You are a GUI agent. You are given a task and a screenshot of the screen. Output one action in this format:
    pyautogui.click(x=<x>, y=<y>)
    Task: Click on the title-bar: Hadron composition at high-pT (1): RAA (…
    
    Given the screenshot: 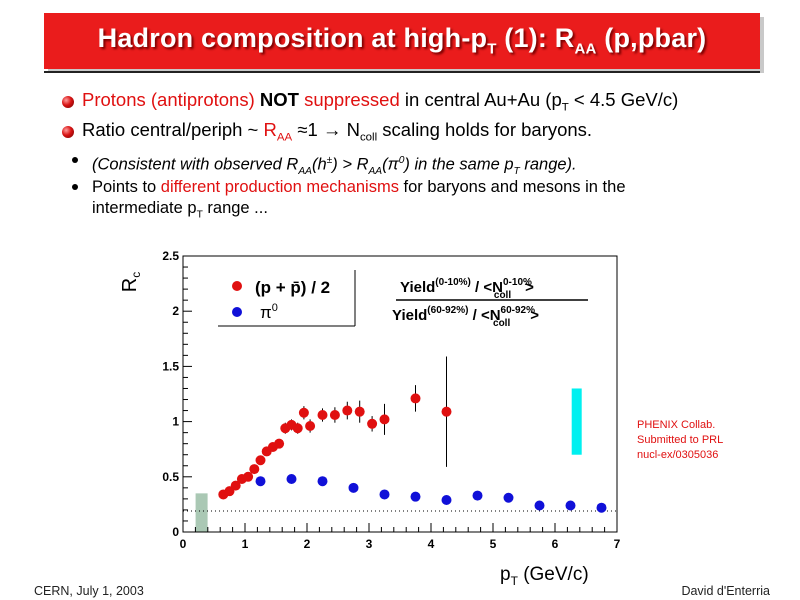 What is the action you would take?
    pyautogui.click(x=402, y=41)
    